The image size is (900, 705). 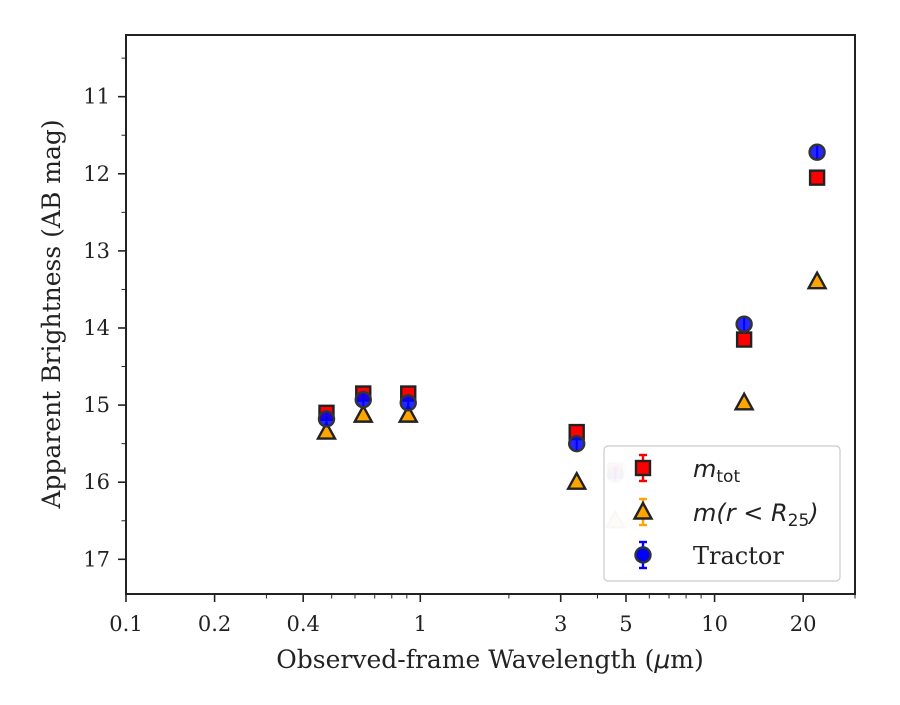 What do you see at coordinates (96, 405) in the screenshot?
I see `y-tick-label: 15` at bounding box center [96, 405].